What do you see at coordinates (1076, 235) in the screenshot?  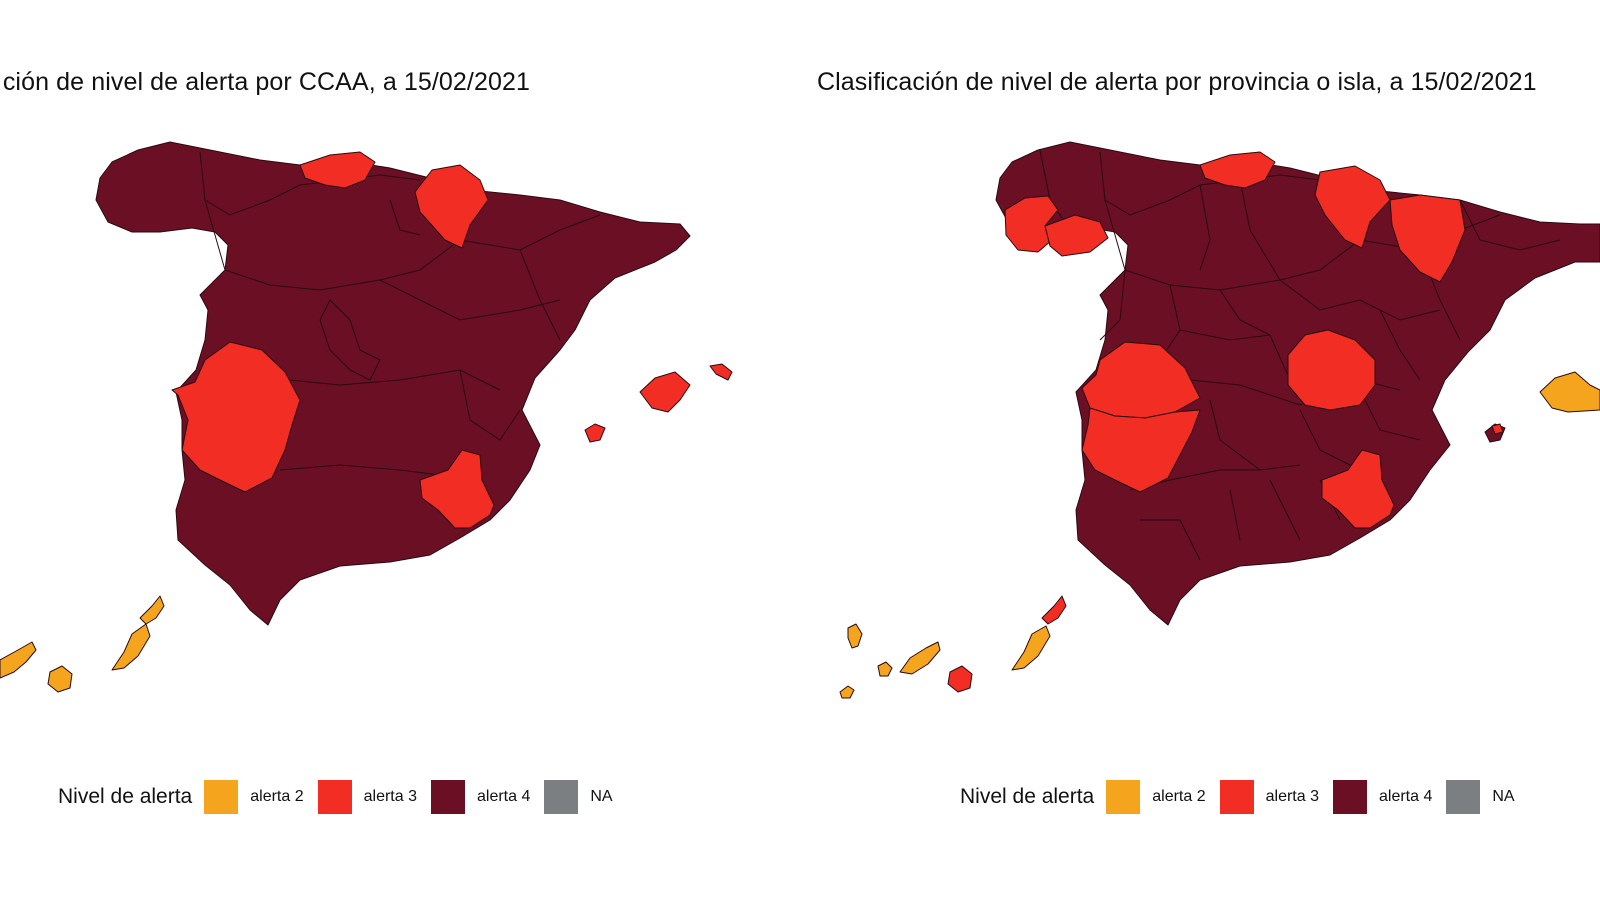 I see `region-ourense-area` at bounding box center [1076, 235].